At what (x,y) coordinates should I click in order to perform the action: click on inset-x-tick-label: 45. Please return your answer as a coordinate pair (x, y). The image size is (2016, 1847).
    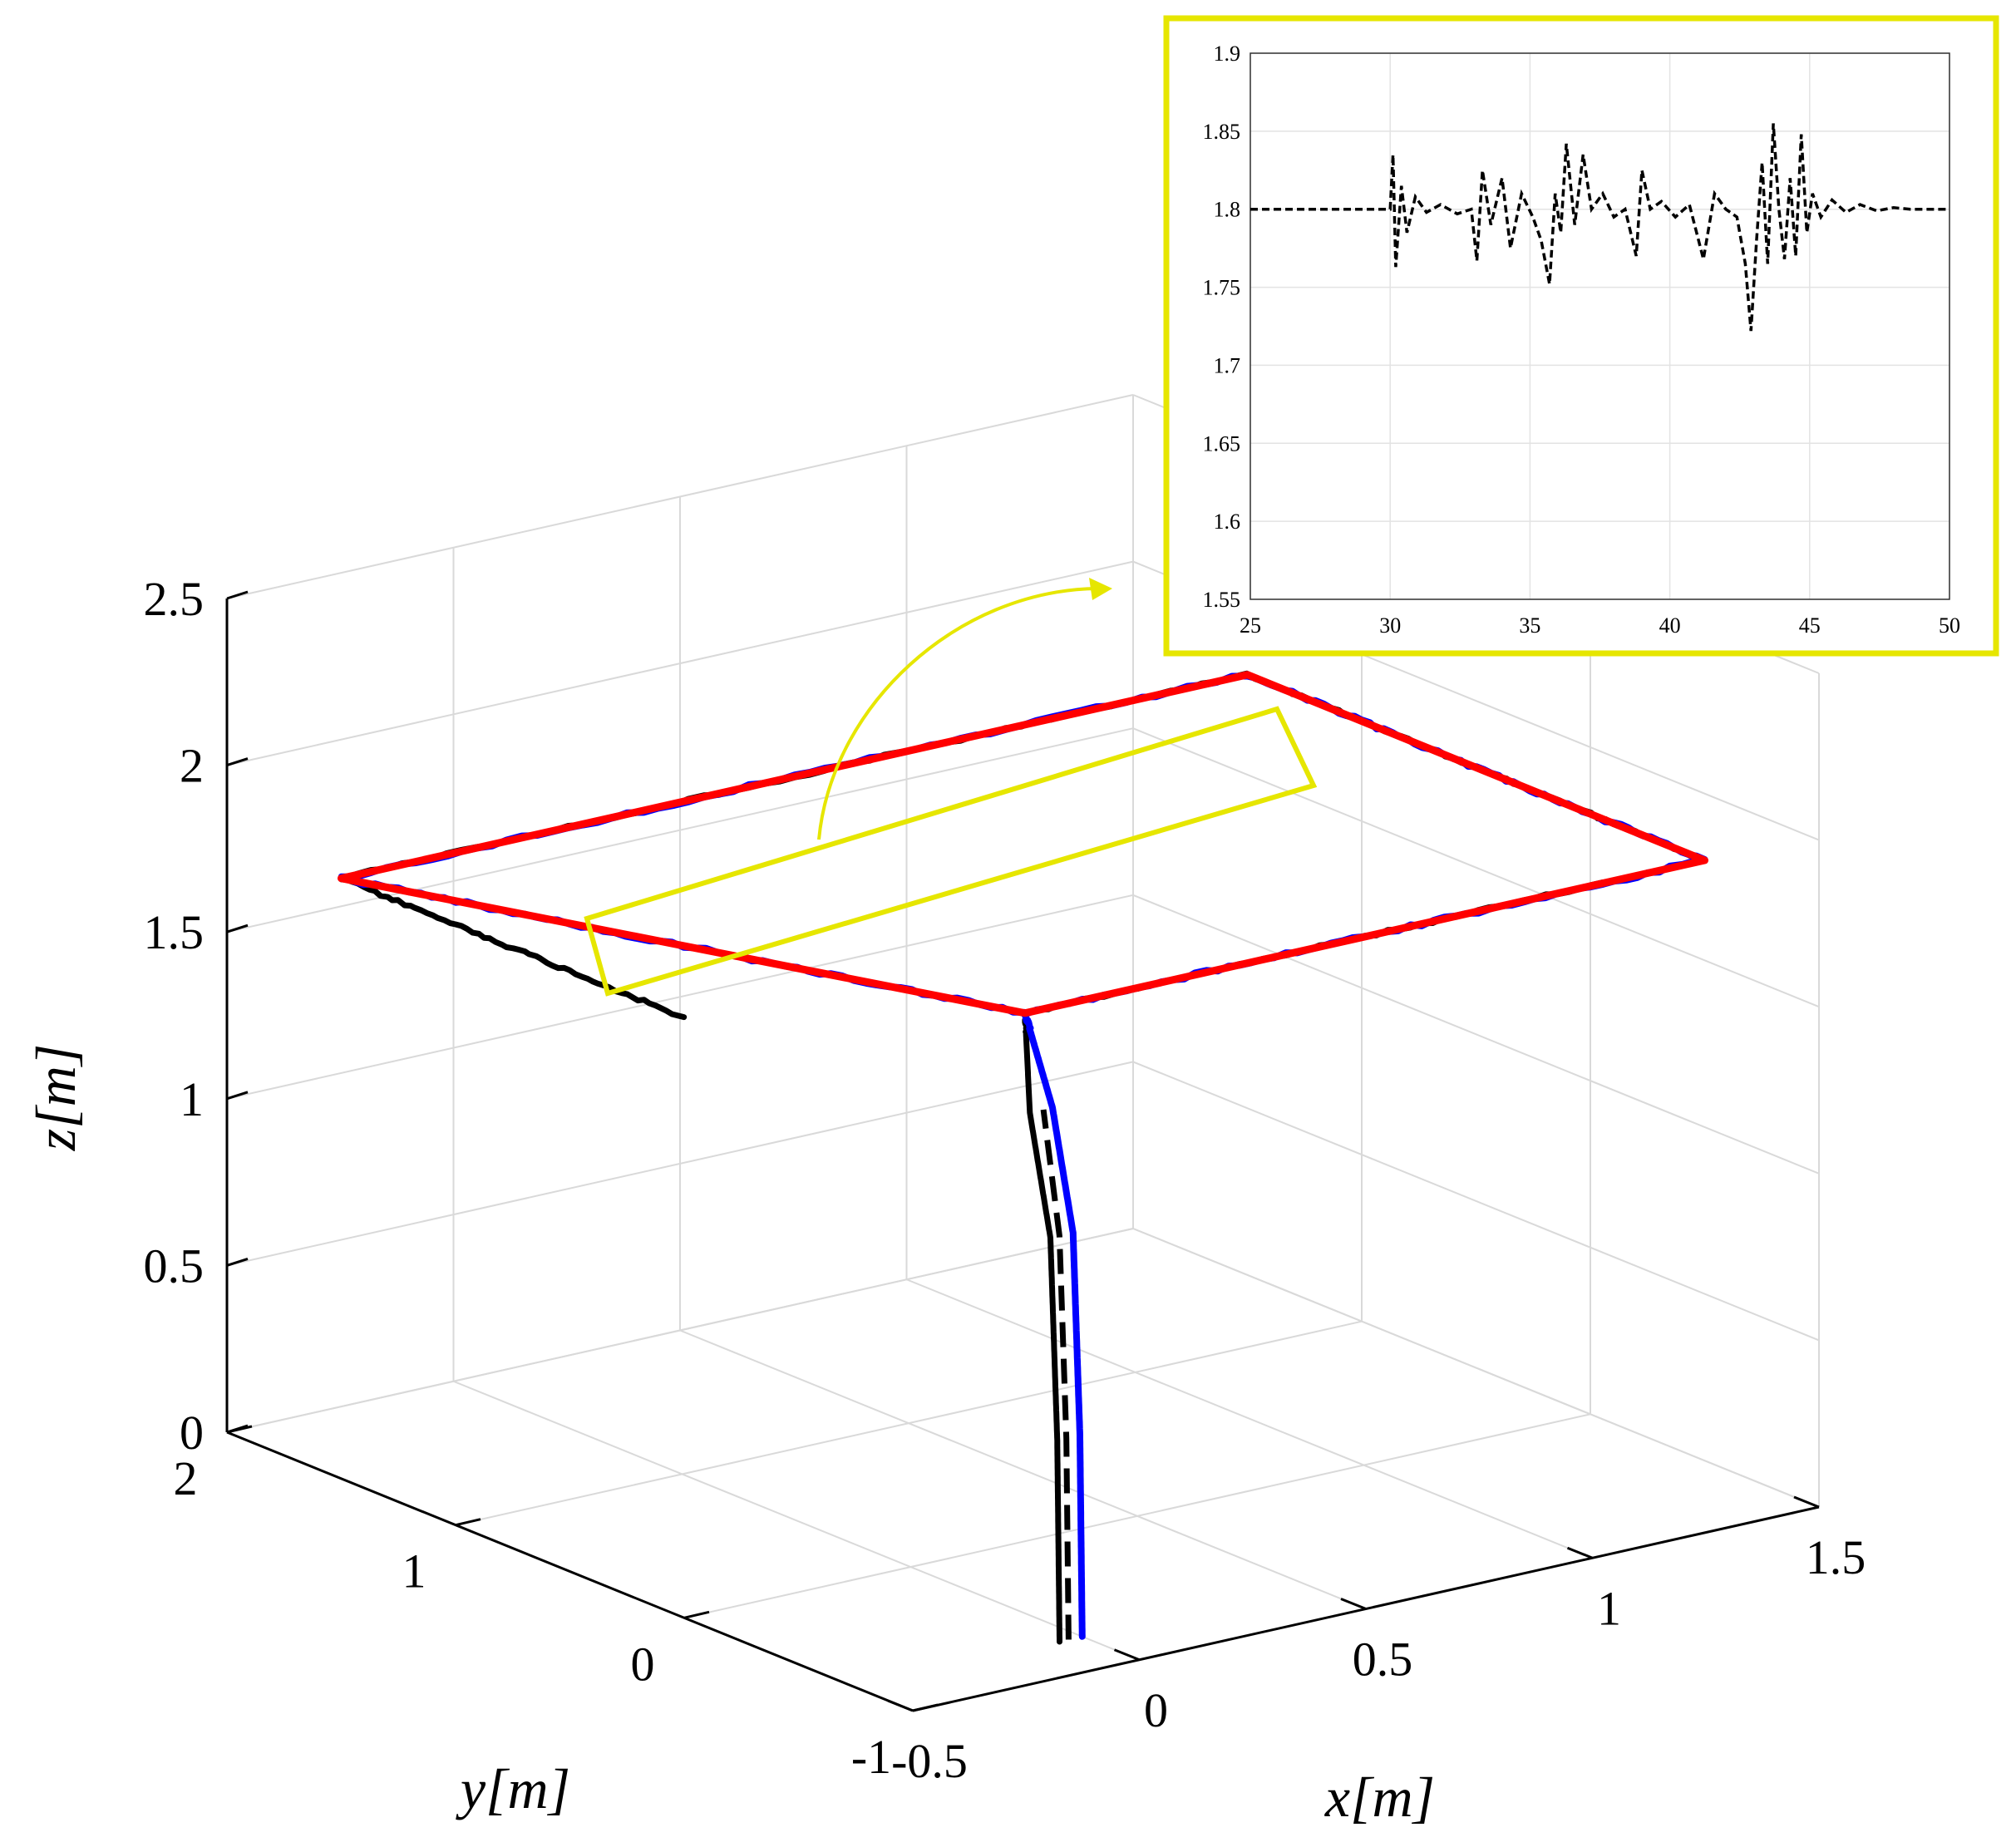
    Looking at the image, I should click on (1810, 626).